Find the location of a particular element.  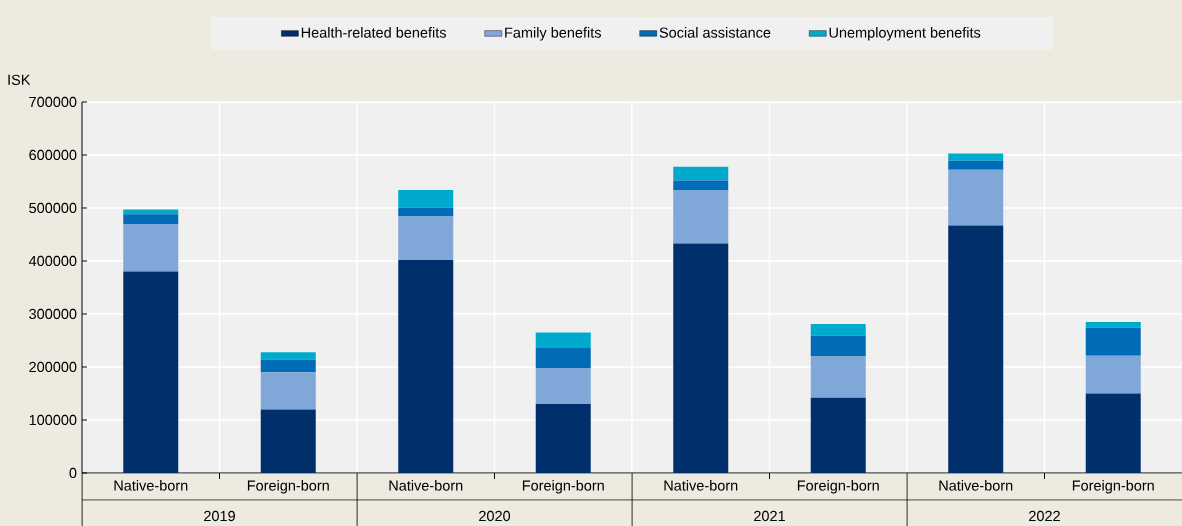

y-tick-label: 500000 is located at coordinates (53, 208).